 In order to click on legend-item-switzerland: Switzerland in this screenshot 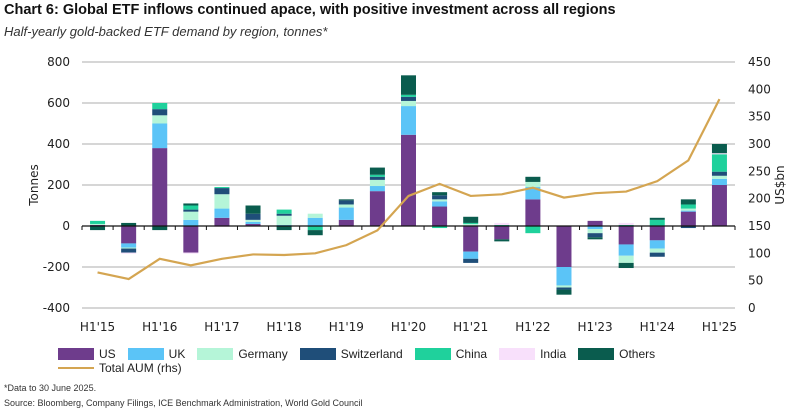, I will do `click(351, 354)`.